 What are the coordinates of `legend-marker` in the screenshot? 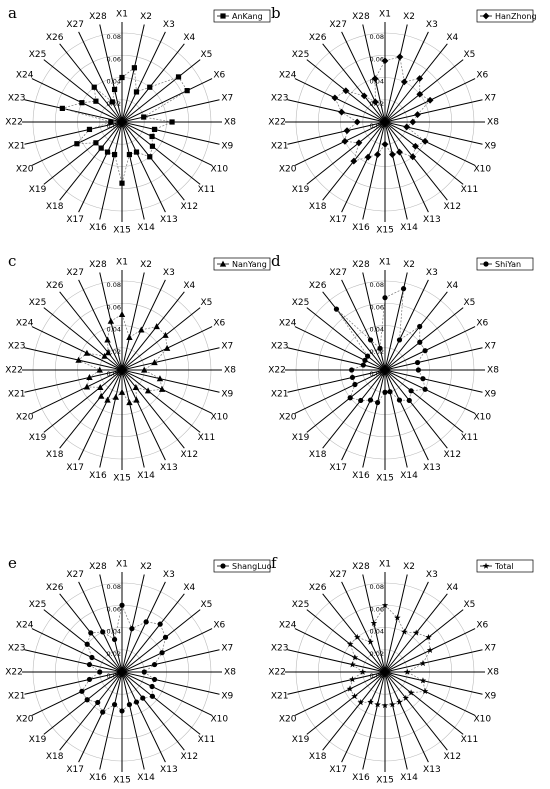 It's located at (223, 16).